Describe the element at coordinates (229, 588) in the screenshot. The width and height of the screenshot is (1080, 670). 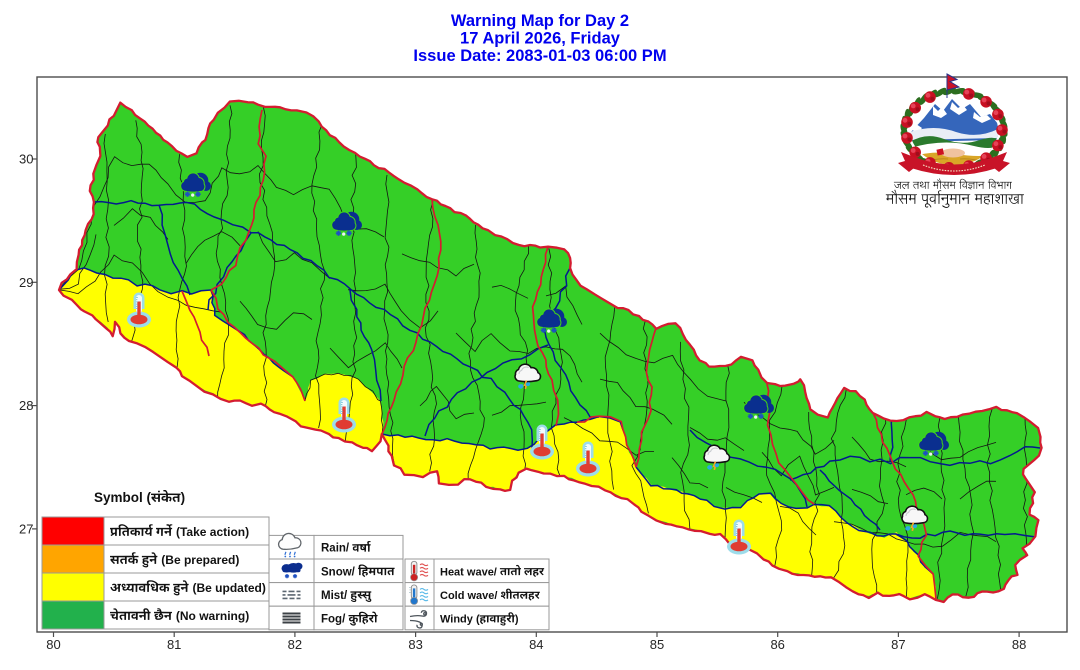
I see `svg-text: (Be updated)` at that location.